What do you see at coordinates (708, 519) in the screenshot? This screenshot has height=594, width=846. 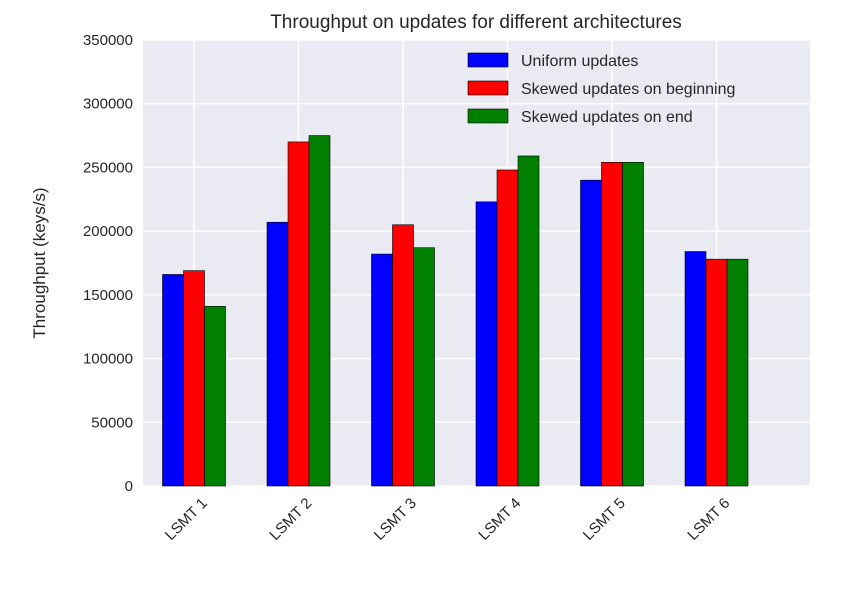 I see `x-tick-label: LSMT 6` at bounding box center [708, 519].